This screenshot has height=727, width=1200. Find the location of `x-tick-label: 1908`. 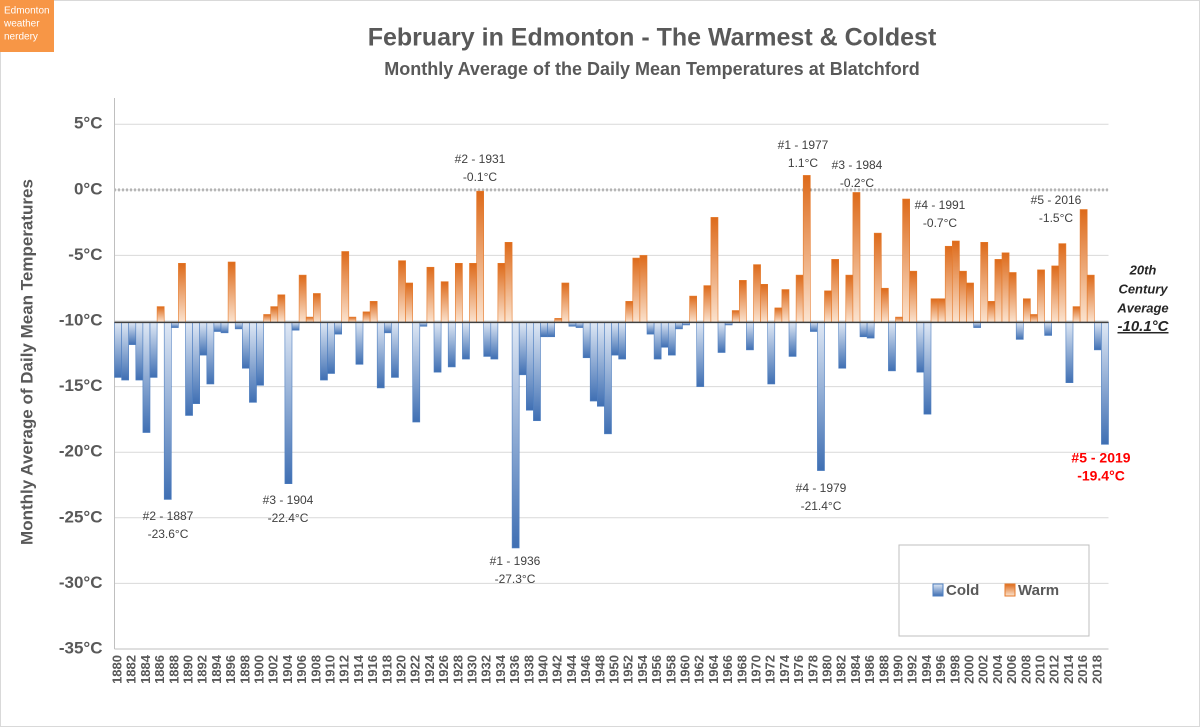

x-tick-label: 1908 is located at coordinates (315, 669).